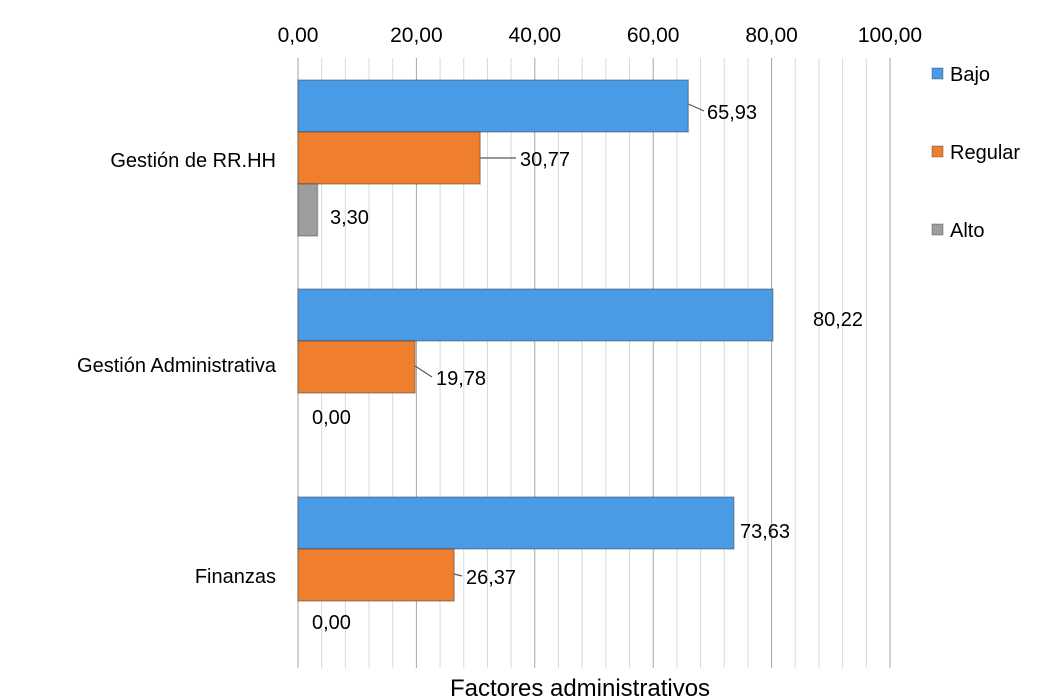 The width and height of the screenshot is (1046, 699). Describe the element at coordinates (461, 379) in the screenshot. I see `data-label: 19,78` at that location.